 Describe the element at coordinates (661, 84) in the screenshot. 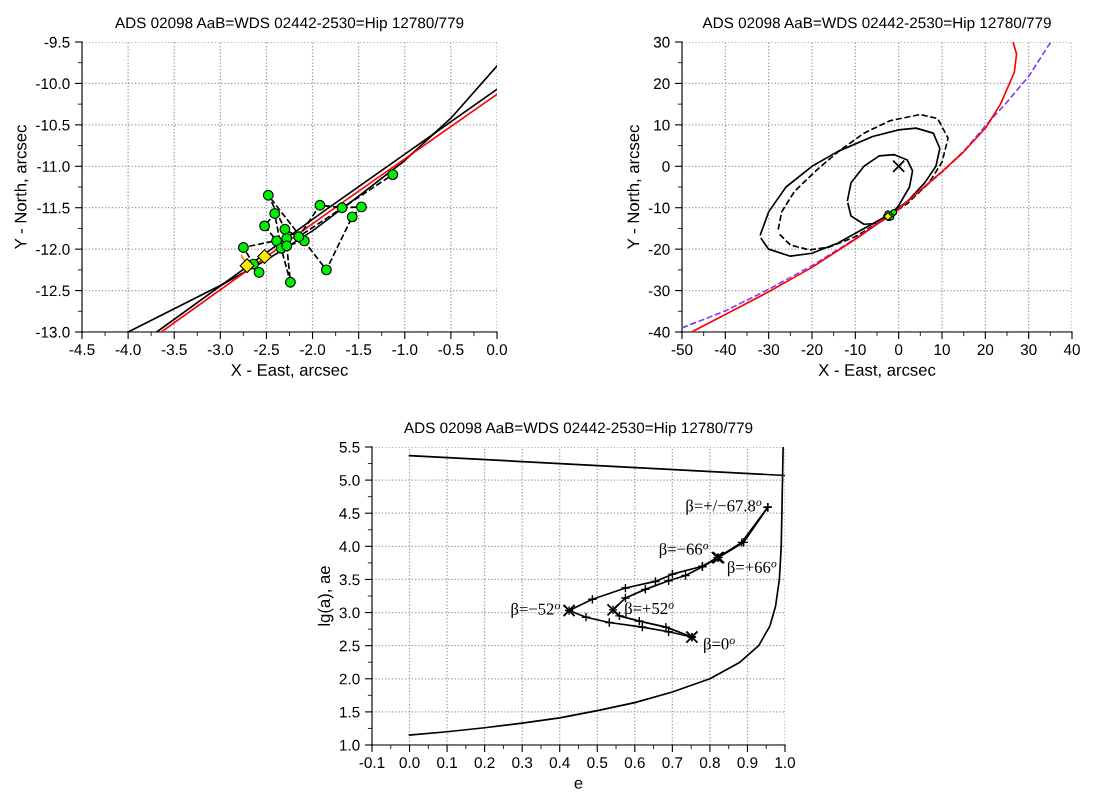

I see `y-tick-label: 20` at that location.